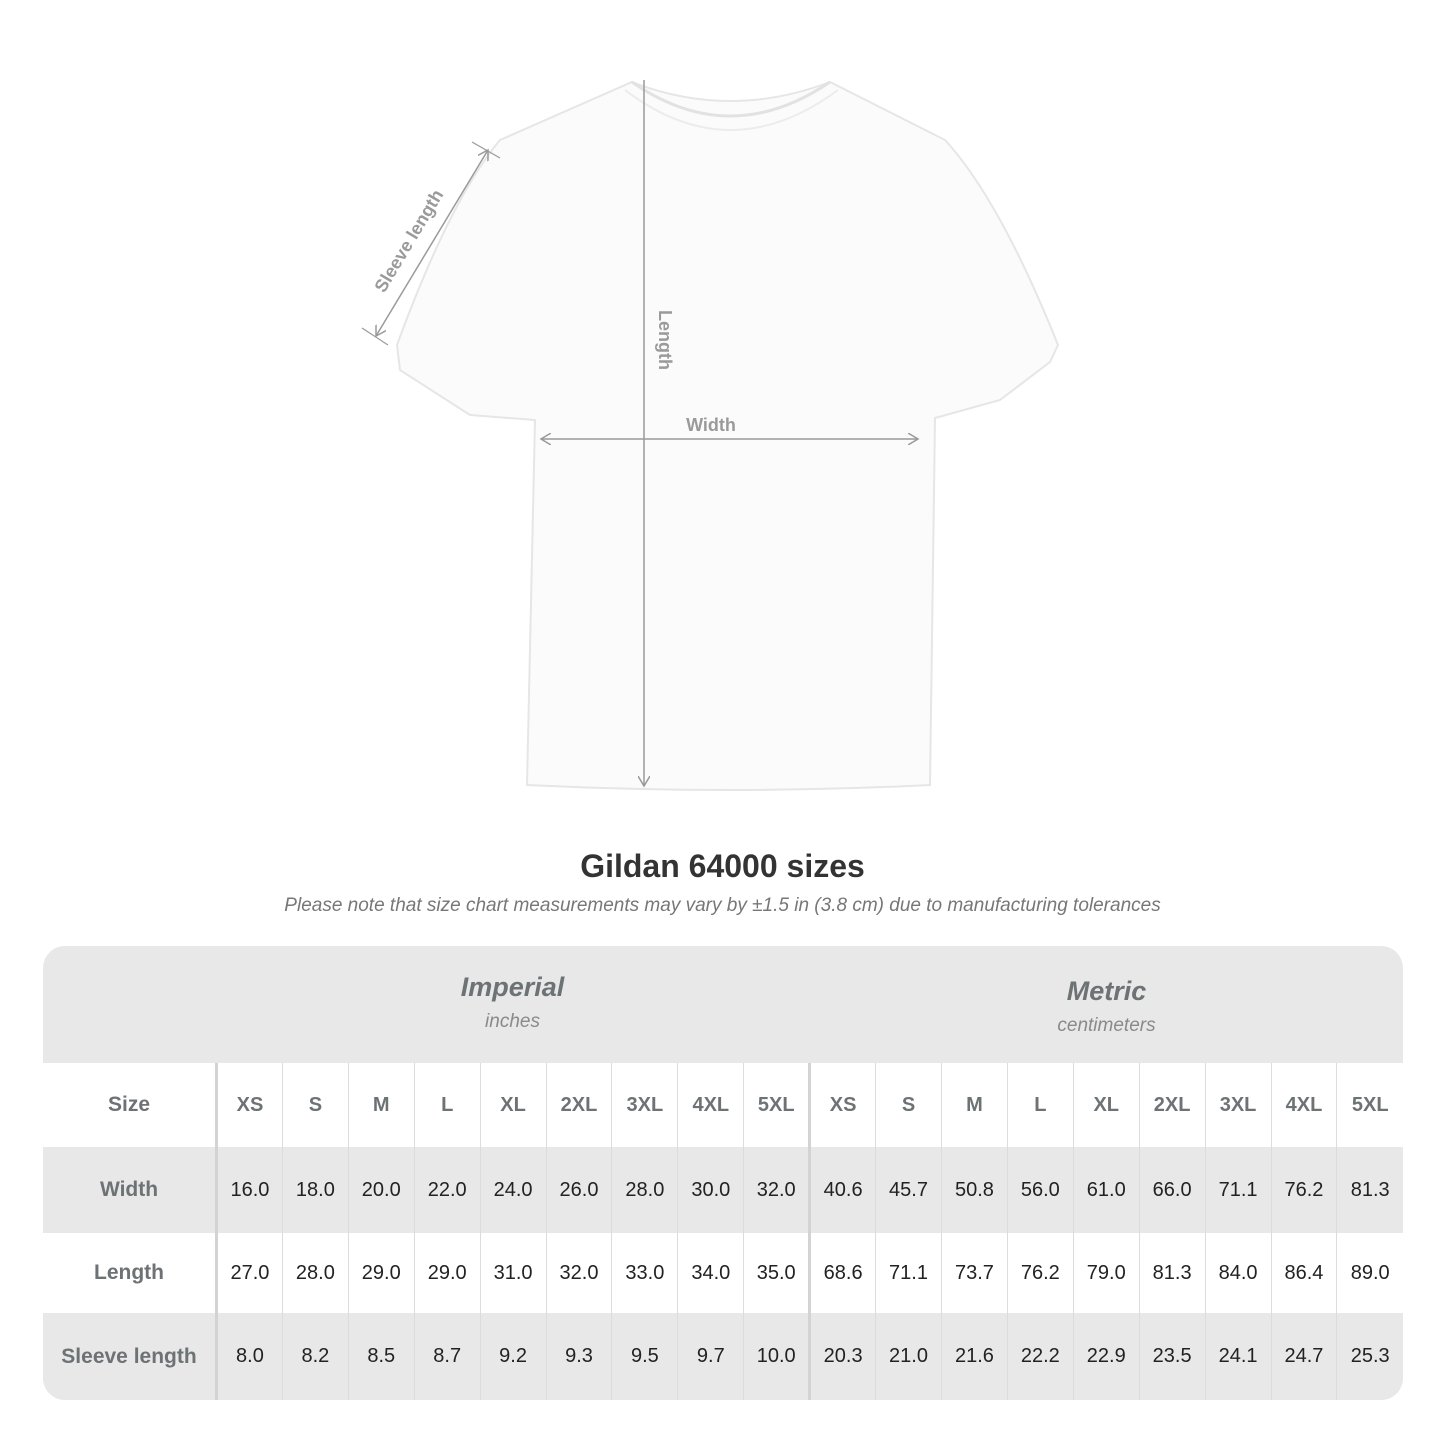 The width and height of the screenshot is (1445, 1445). What do you see at coordinates (578, 1190) in the screenshot?
I see `imperial-value: 26.0` at bounding box center [578, 1190].